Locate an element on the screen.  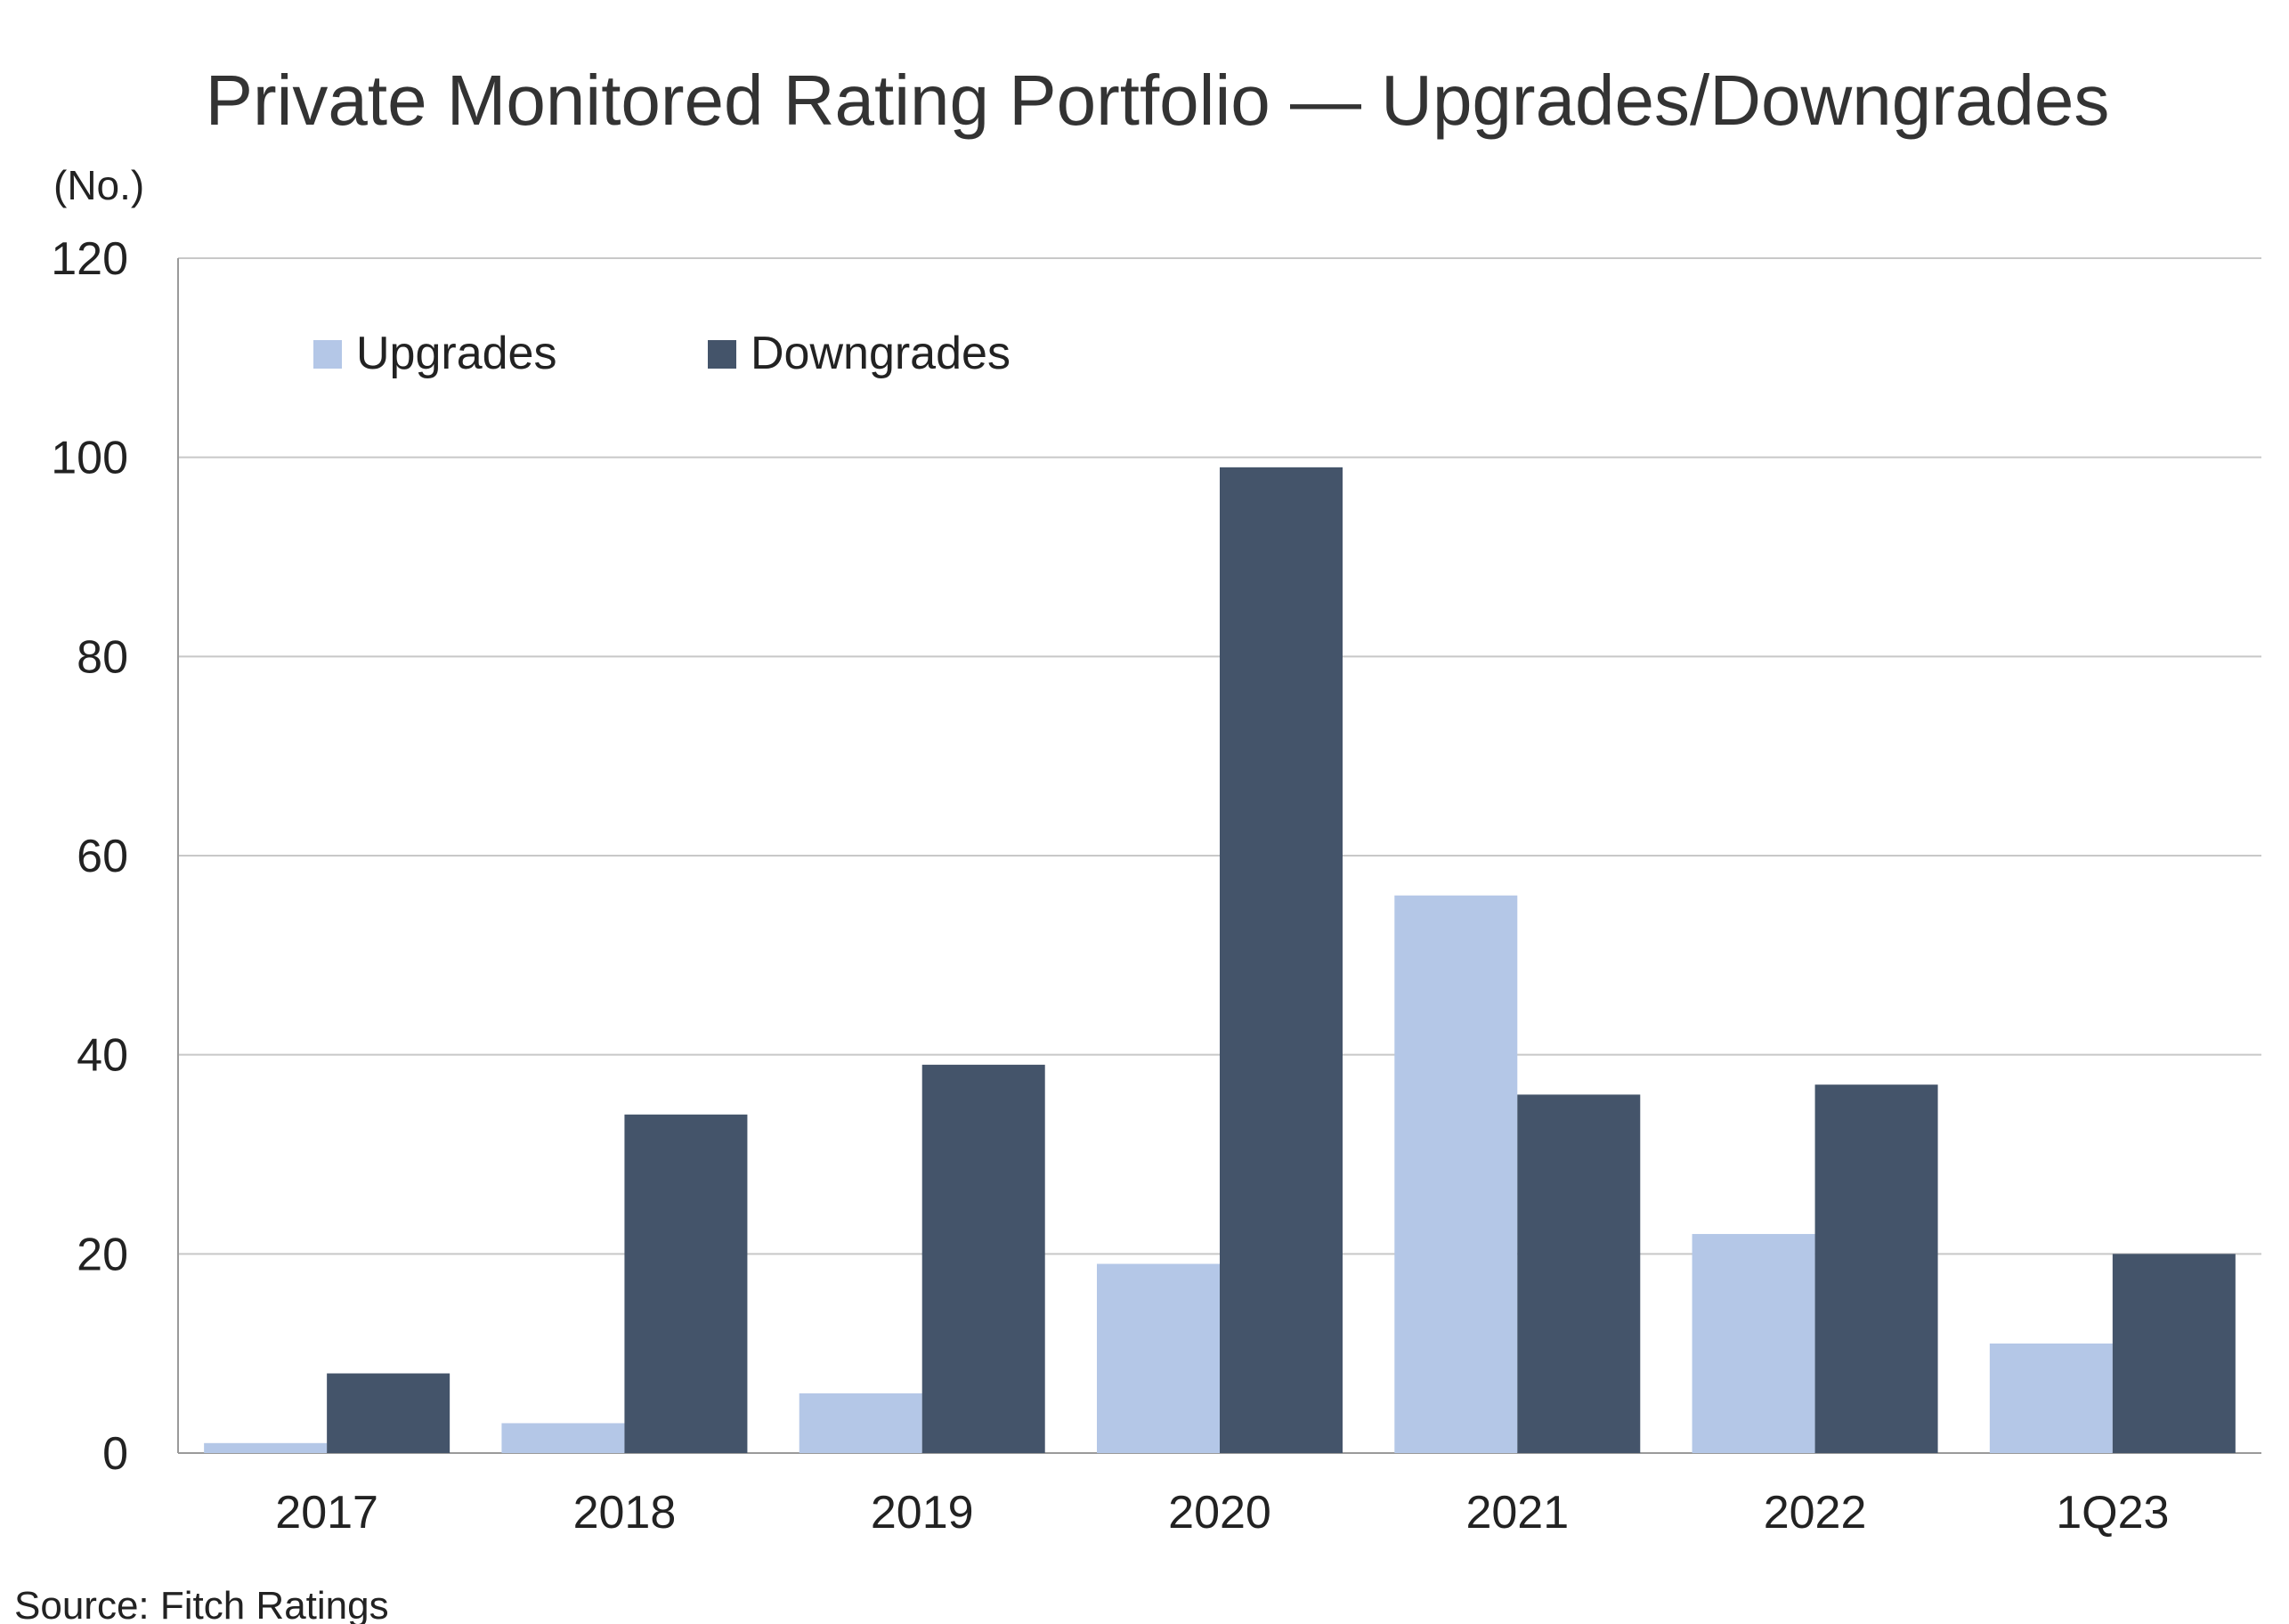
legend-swatch-upgrades is located at coordinates (327, 354).